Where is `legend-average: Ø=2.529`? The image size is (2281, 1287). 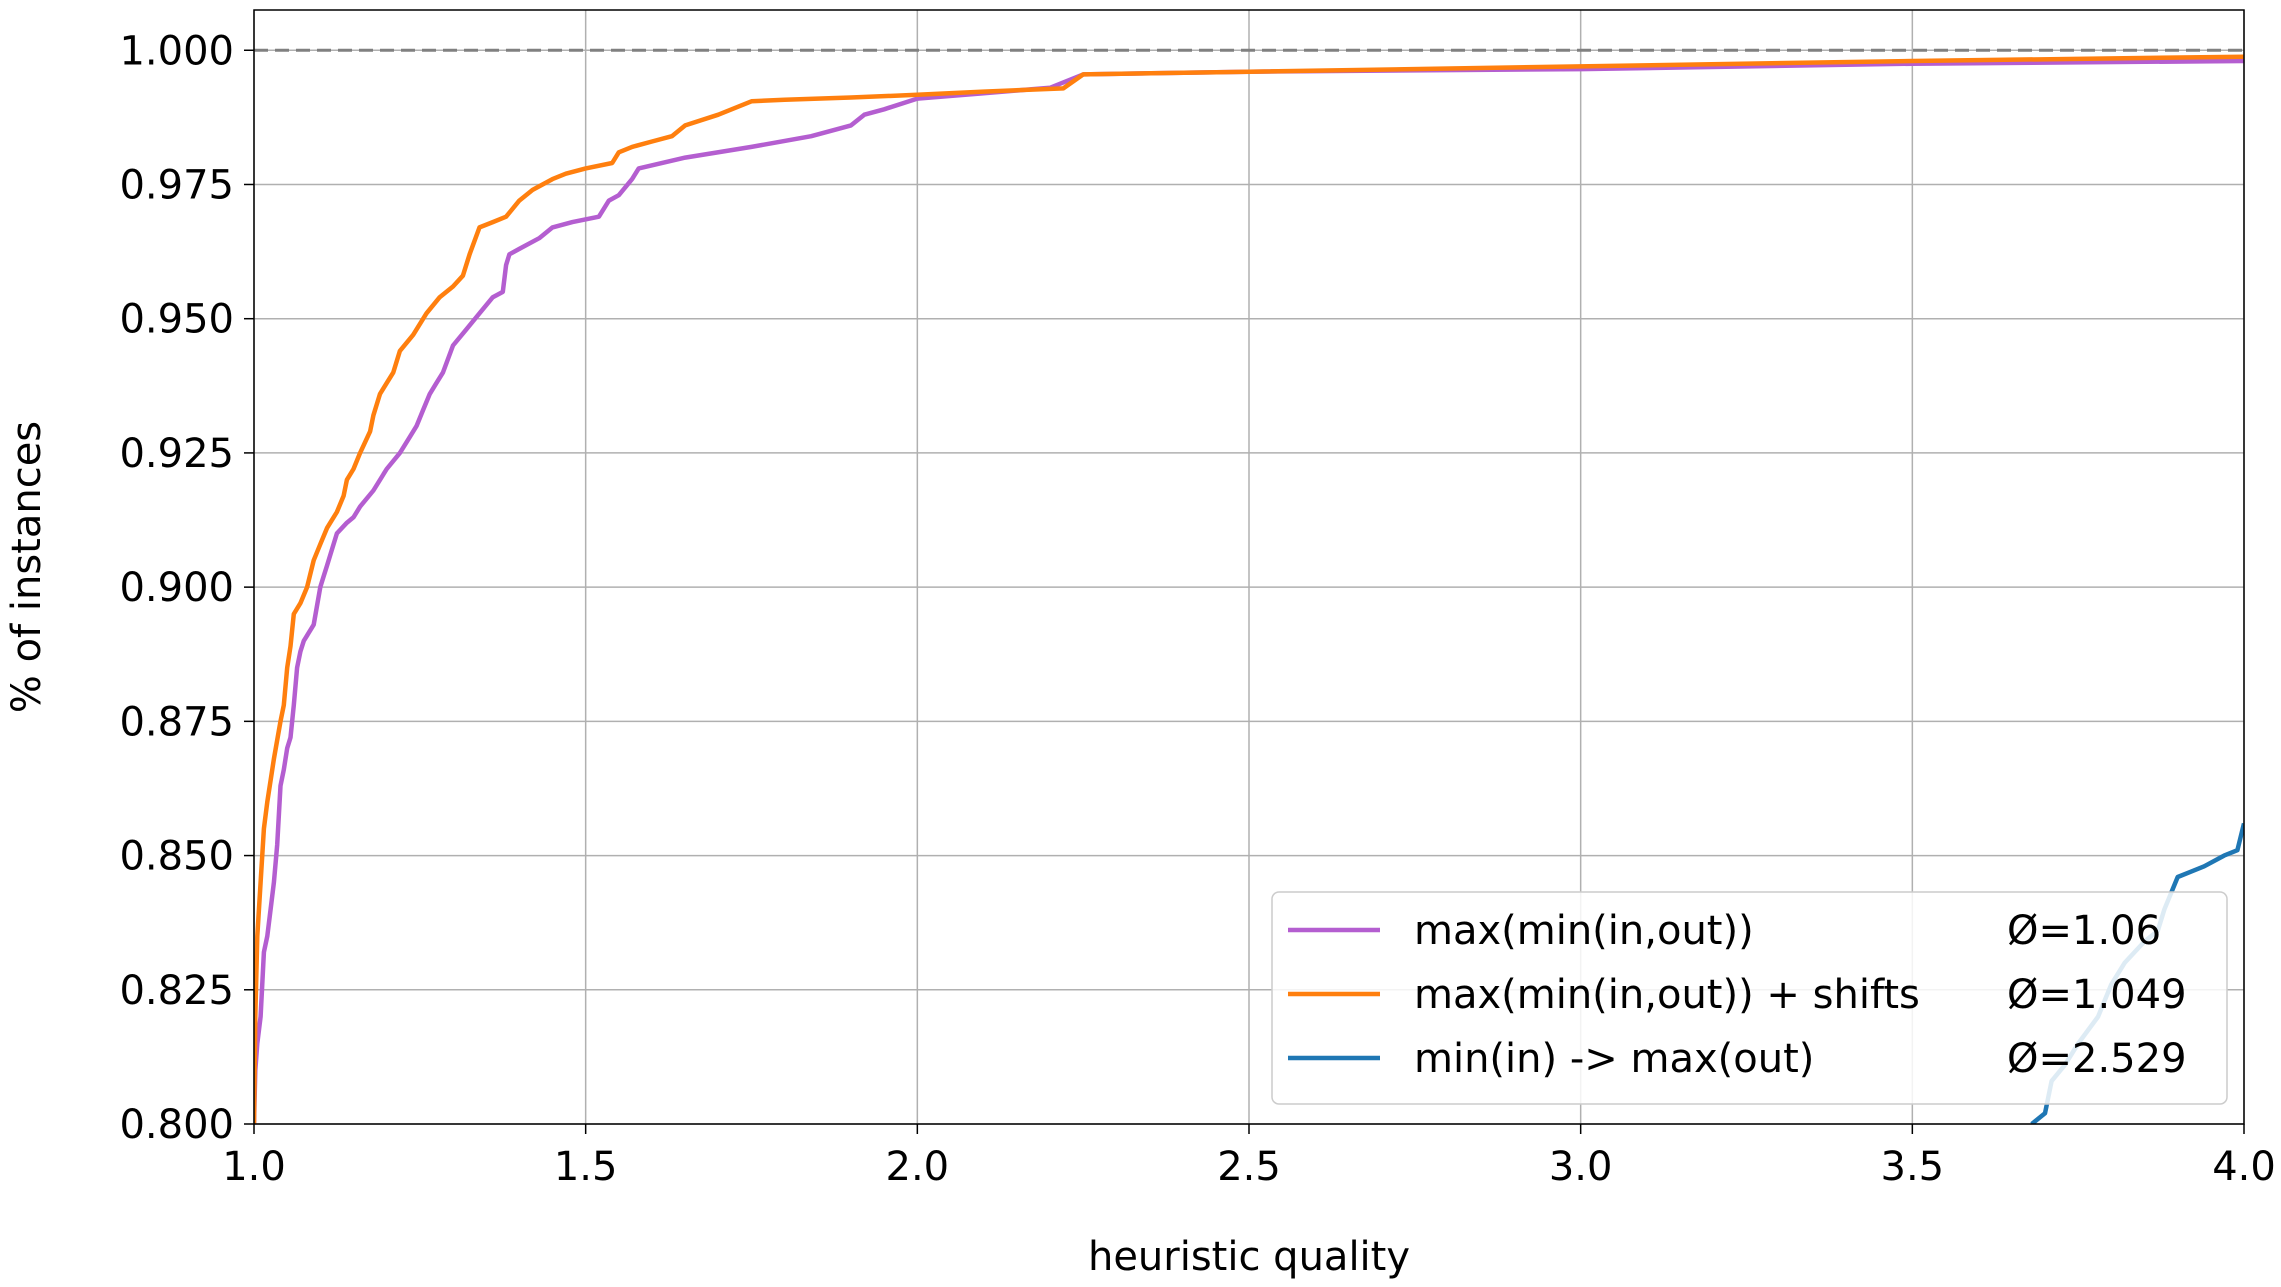 legend-average: Ø=2.529 is located at coordinates (2097, 1059).